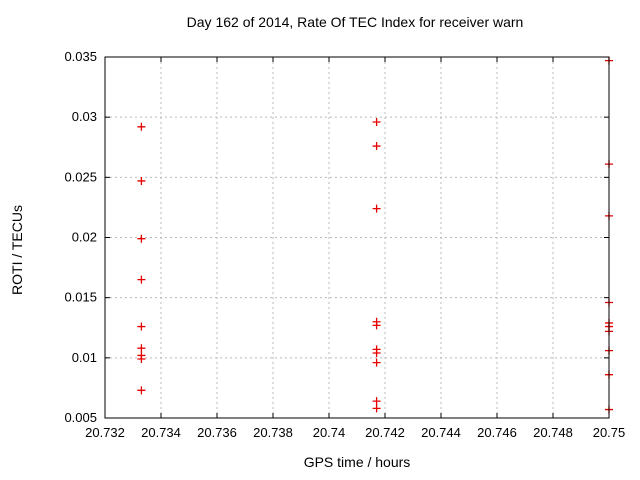 This screenshot has height=480, width=640. I want to click on y-tick-label: 0.035, so click(80, 56).